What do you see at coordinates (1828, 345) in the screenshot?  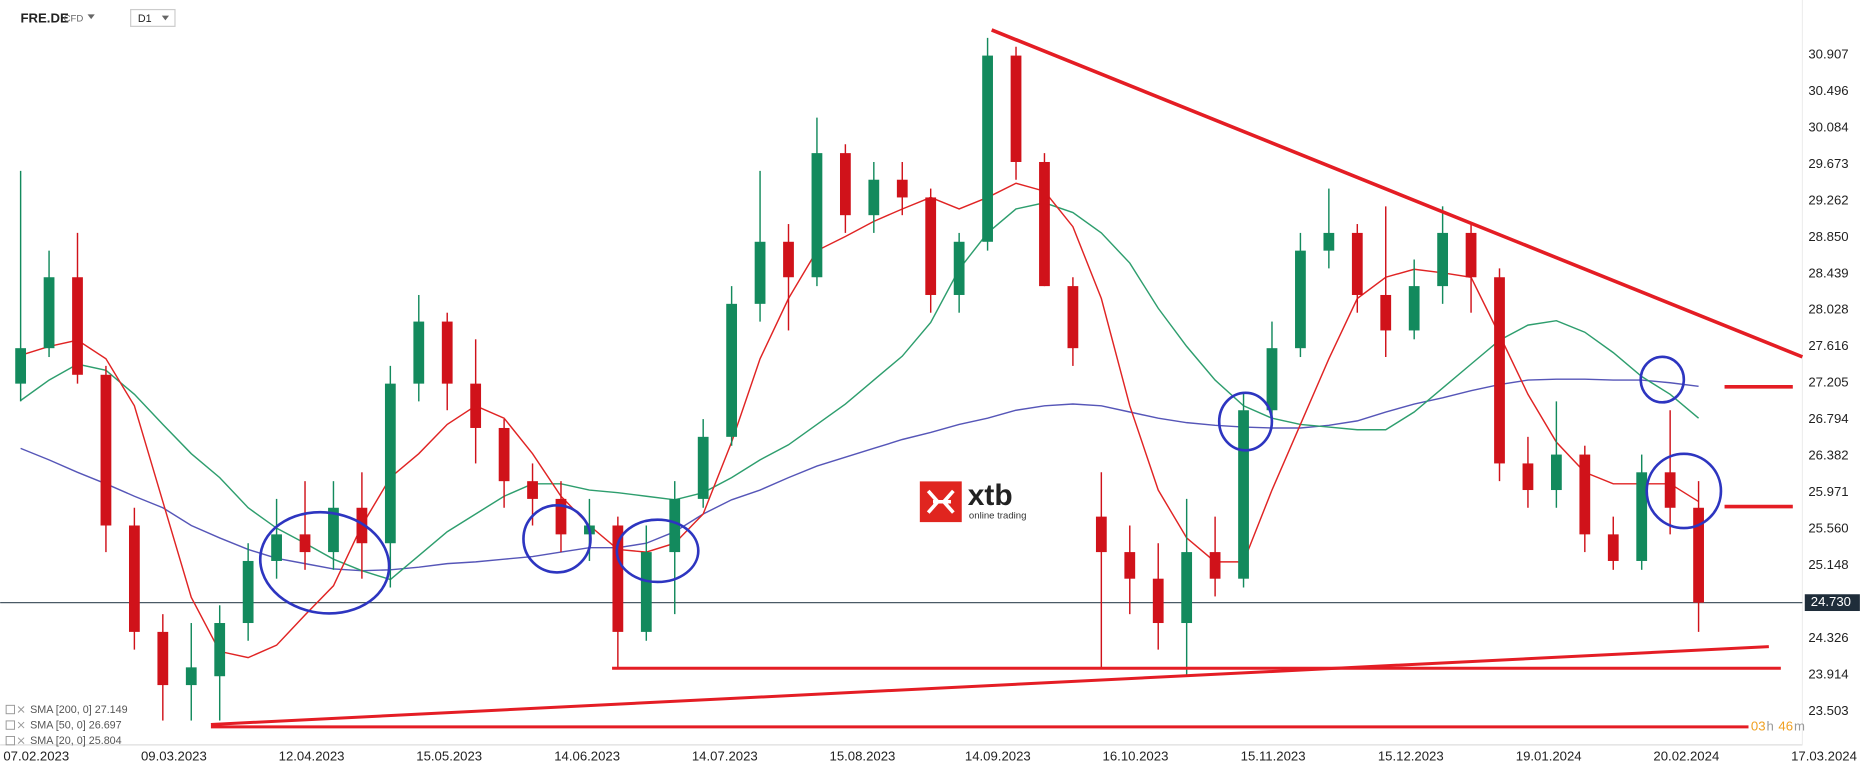 I see `y-tick-label: 27.616` at bounding box center [1828, 345].